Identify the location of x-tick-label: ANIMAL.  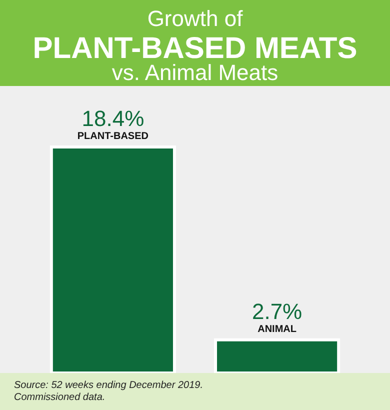
(277, 329).